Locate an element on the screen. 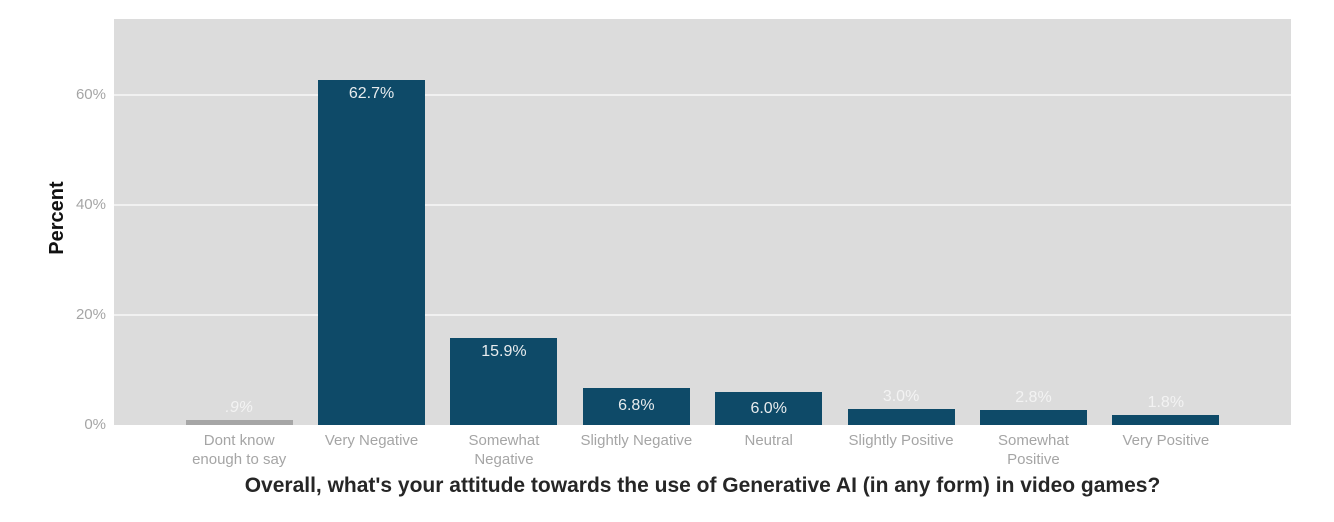 This screenshot has width=1334, height=522. x-category-label-very-positive: Very Positive is located at coordinates (1166, 440).